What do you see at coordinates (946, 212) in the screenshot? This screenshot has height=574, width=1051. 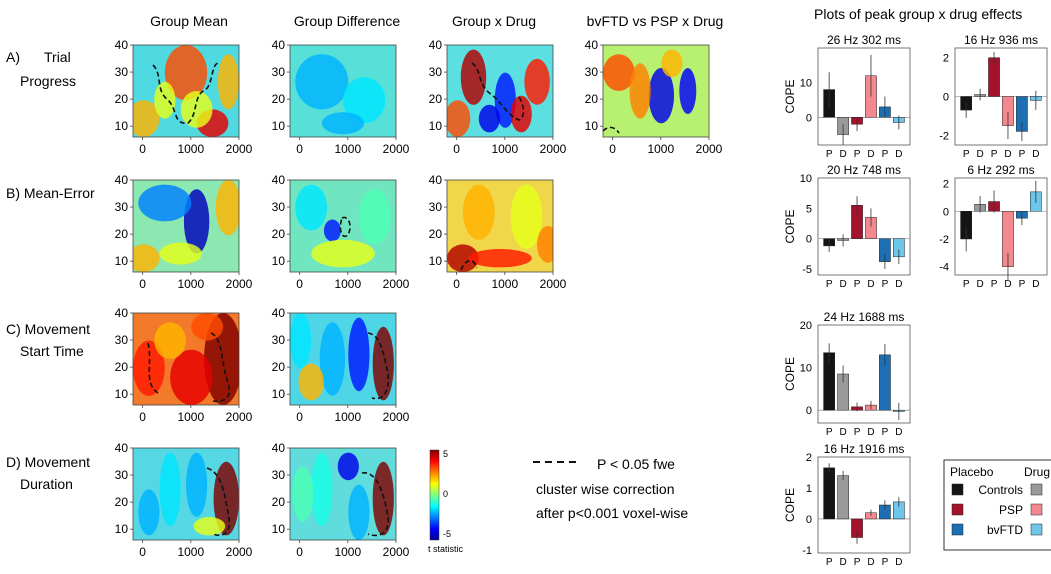 I see `bar-y-tick-label: 0` at bounding box center [946, 212].